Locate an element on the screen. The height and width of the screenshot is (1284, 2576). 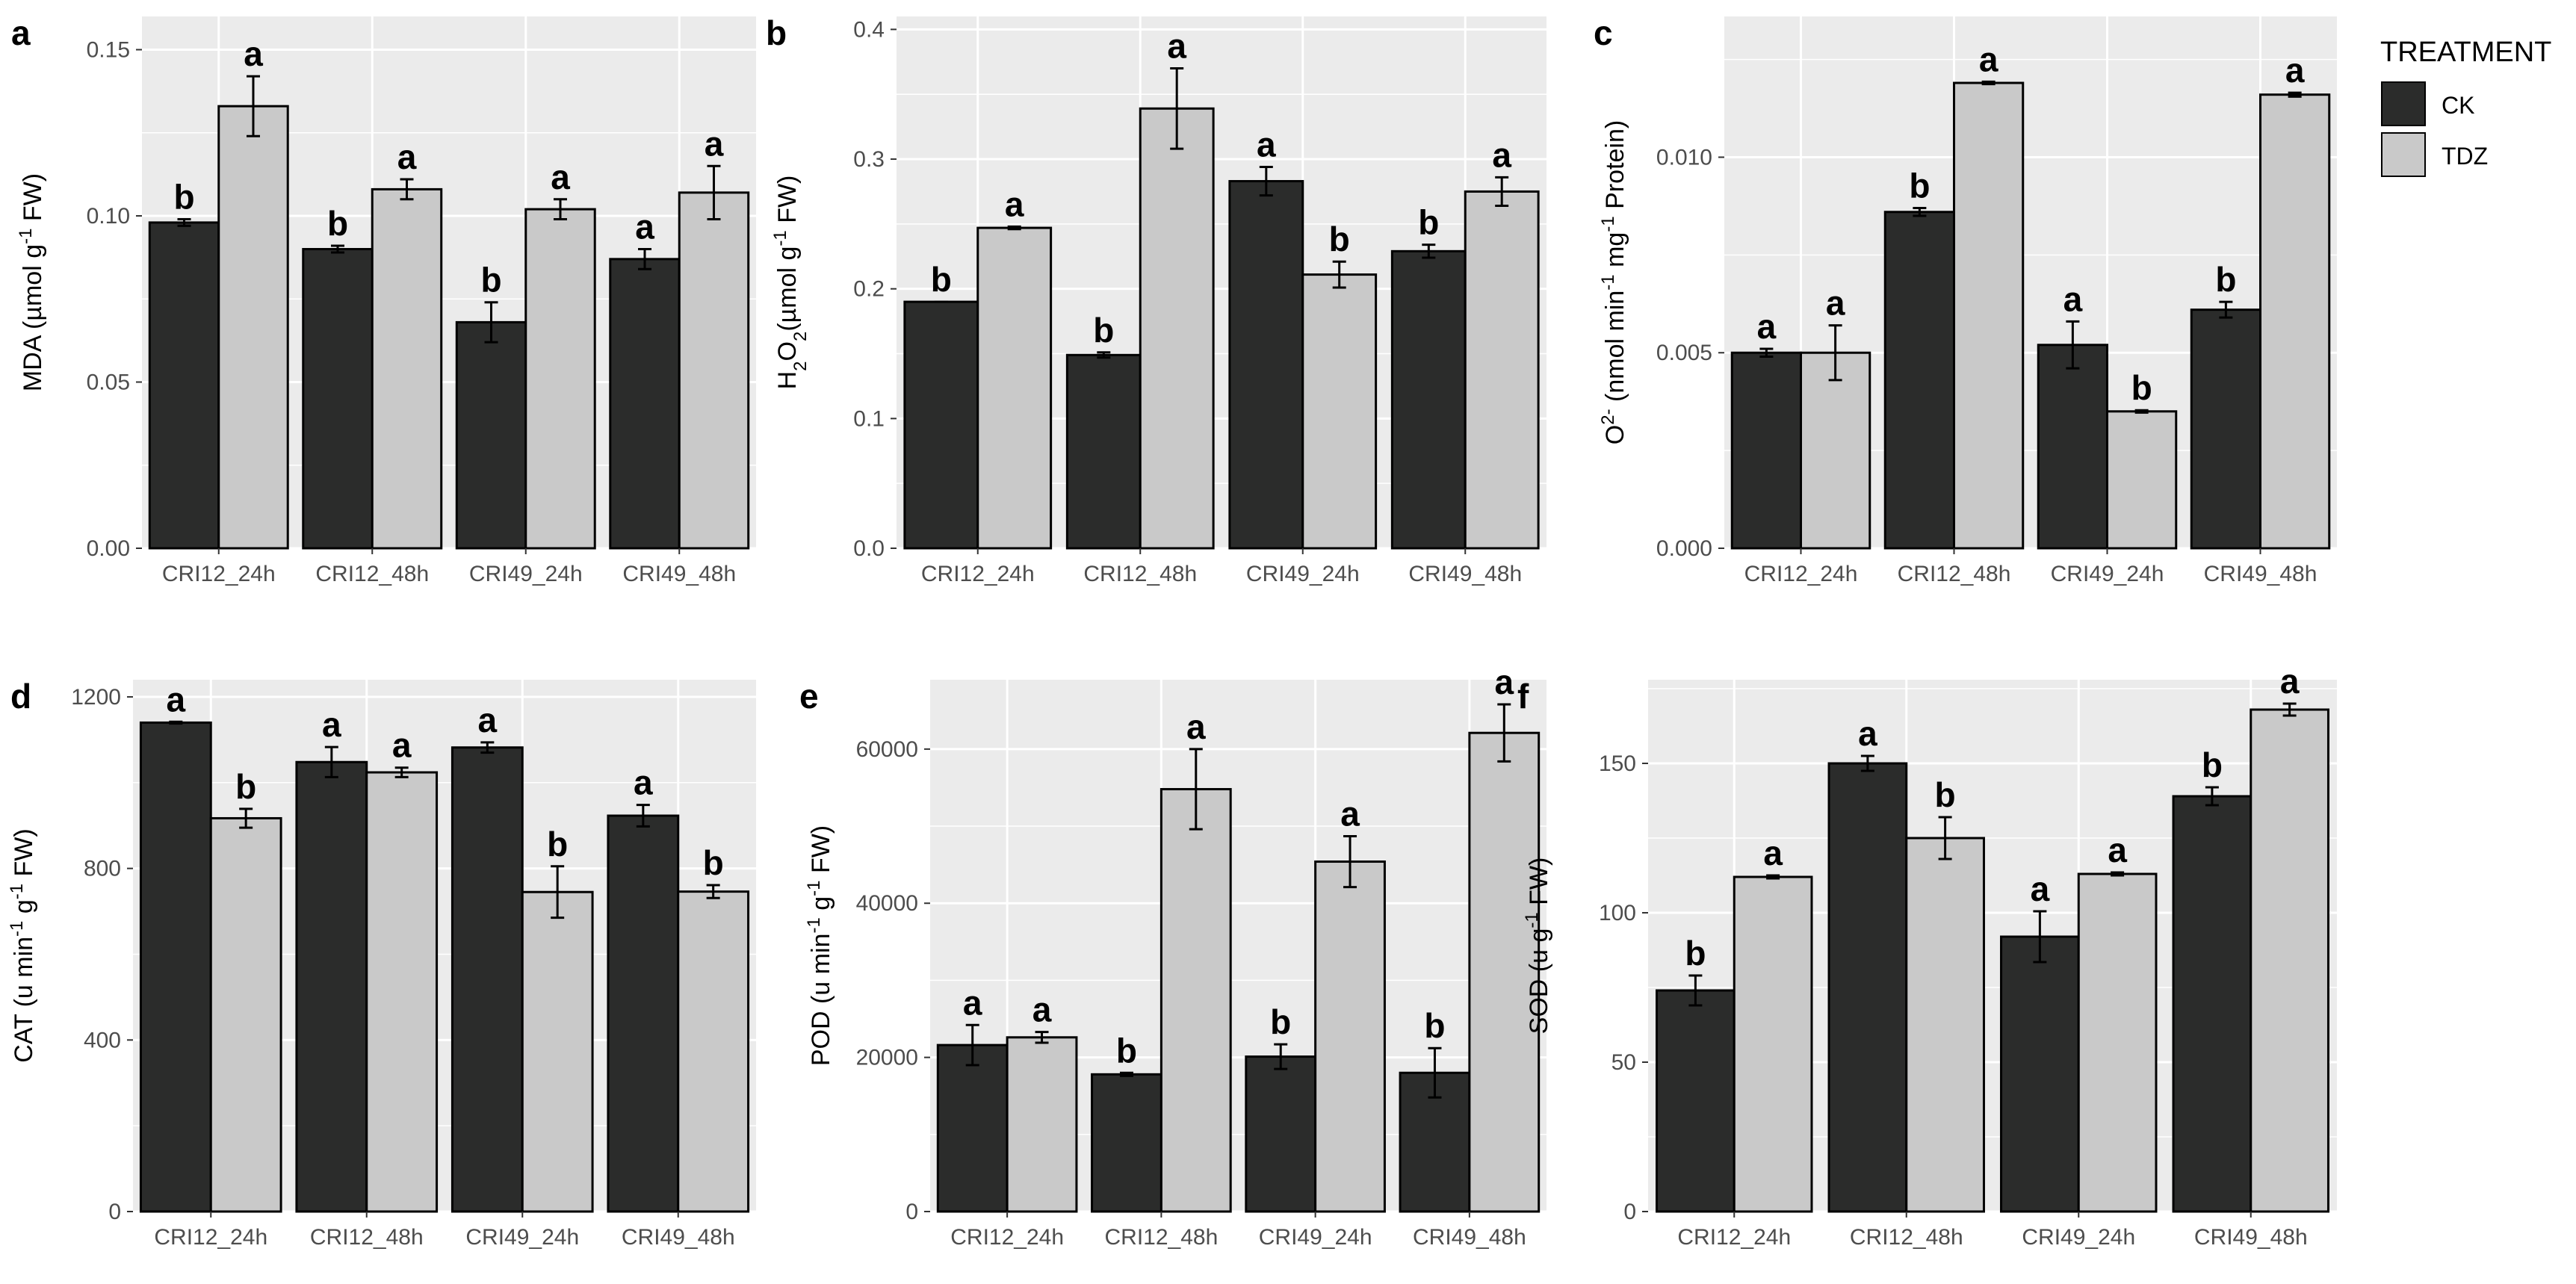
y-tick-label: 0.4 is located at coordinates (869, 29).